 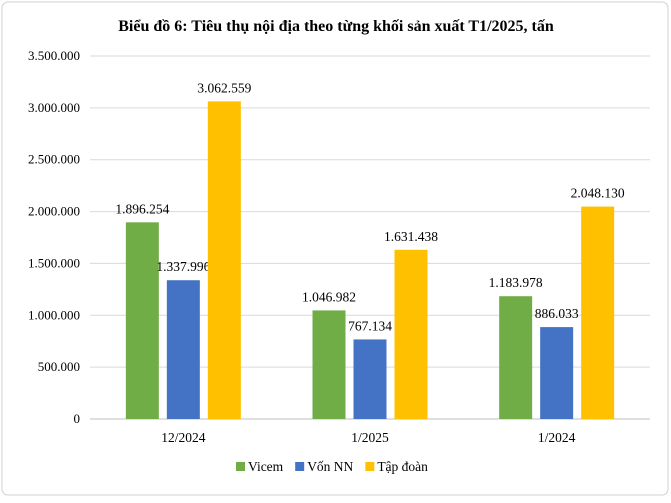 I want to click on data-label: 1.046.982, so click(x=329, y=296).